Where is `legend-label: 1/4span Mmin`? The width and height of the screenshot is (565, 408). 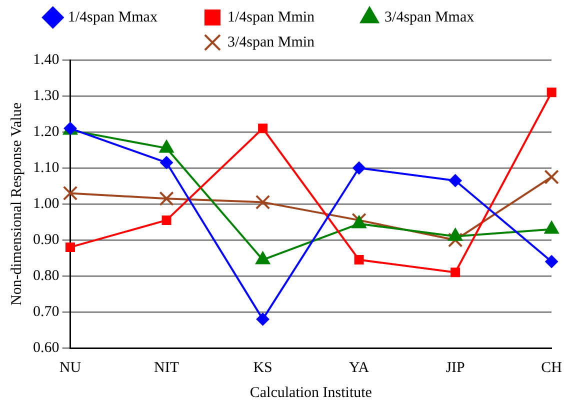
legend-label: 1/4span Mmin is located at coordinates (289, 17).